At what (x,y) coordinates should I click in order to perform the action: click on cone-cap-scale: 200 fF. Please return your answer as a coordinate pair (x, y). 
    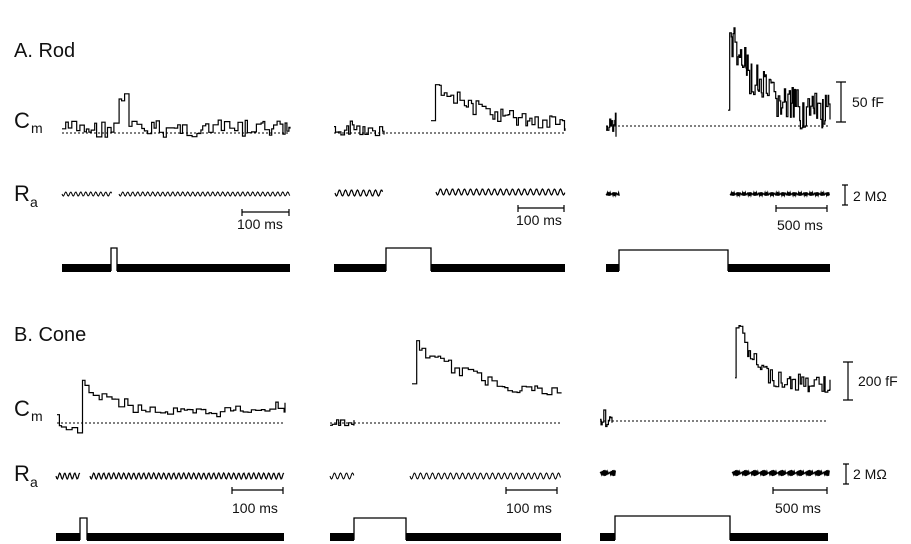
    Looking at the image, I should click on (870, 381).